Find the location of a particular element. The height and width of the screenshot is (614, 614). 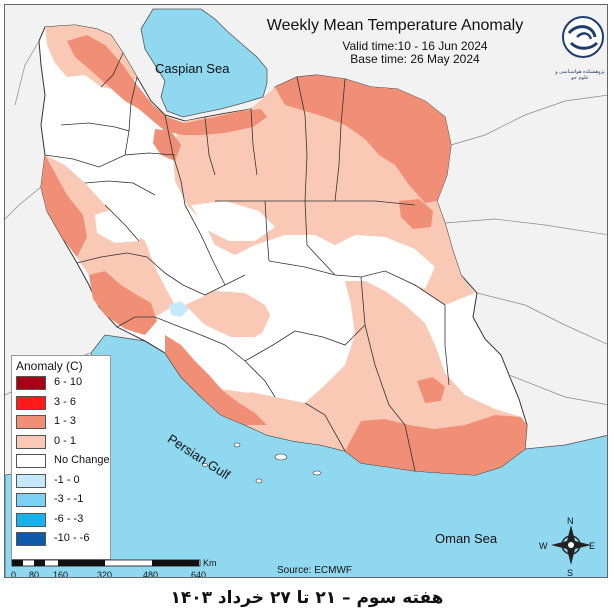

legend-item: No Change is located at coordinates (63, 461).